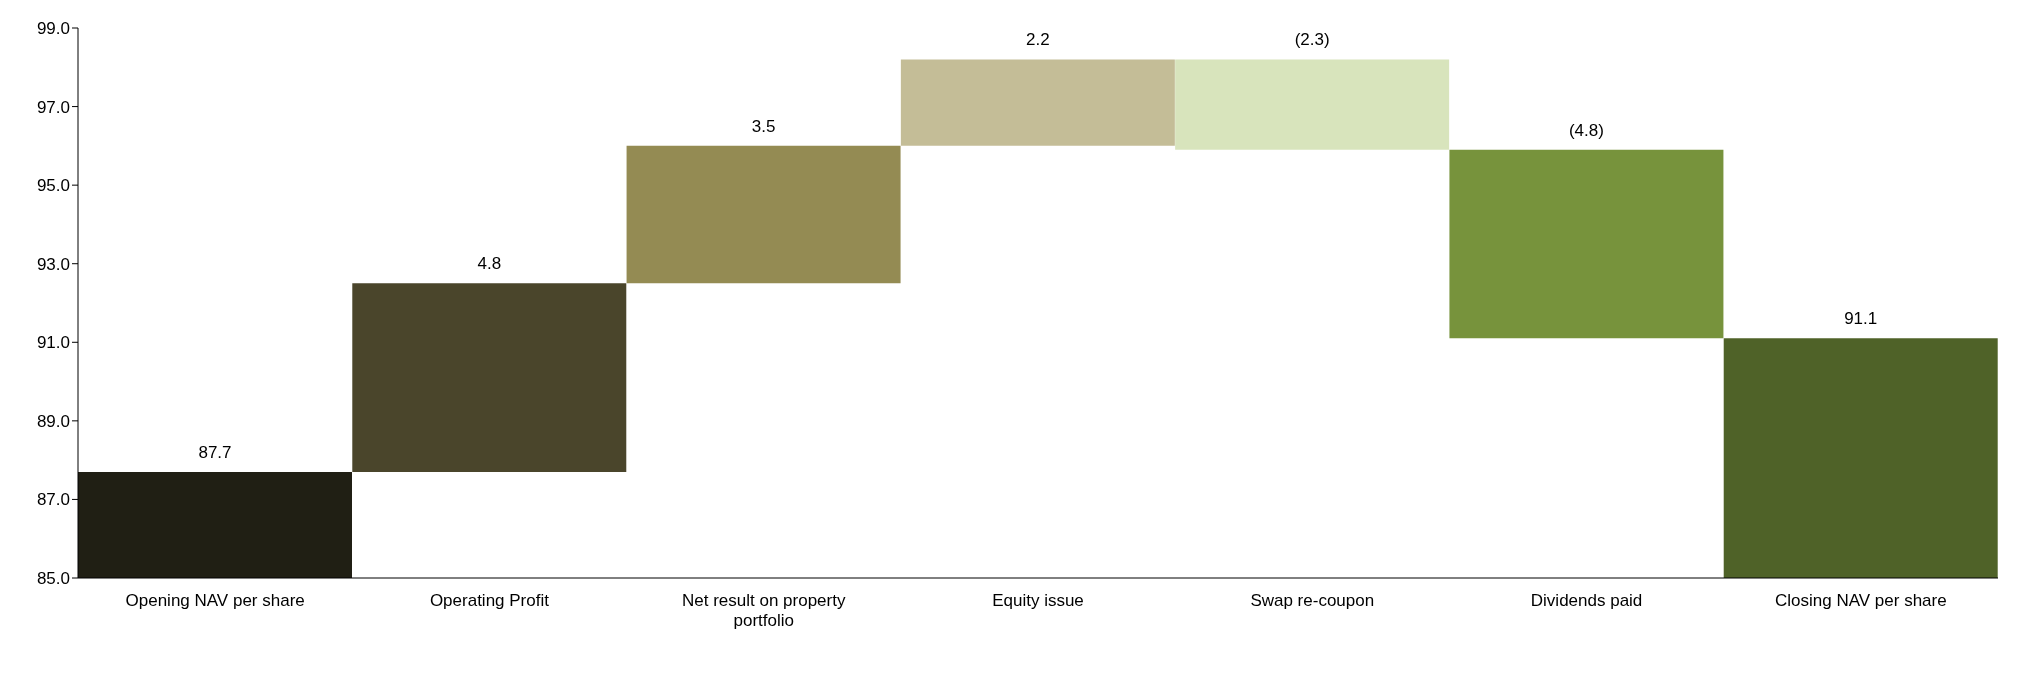 This screenshot has width=2022, height=679. I want to click on y-tick-label: 87.0, so click(53, 500).